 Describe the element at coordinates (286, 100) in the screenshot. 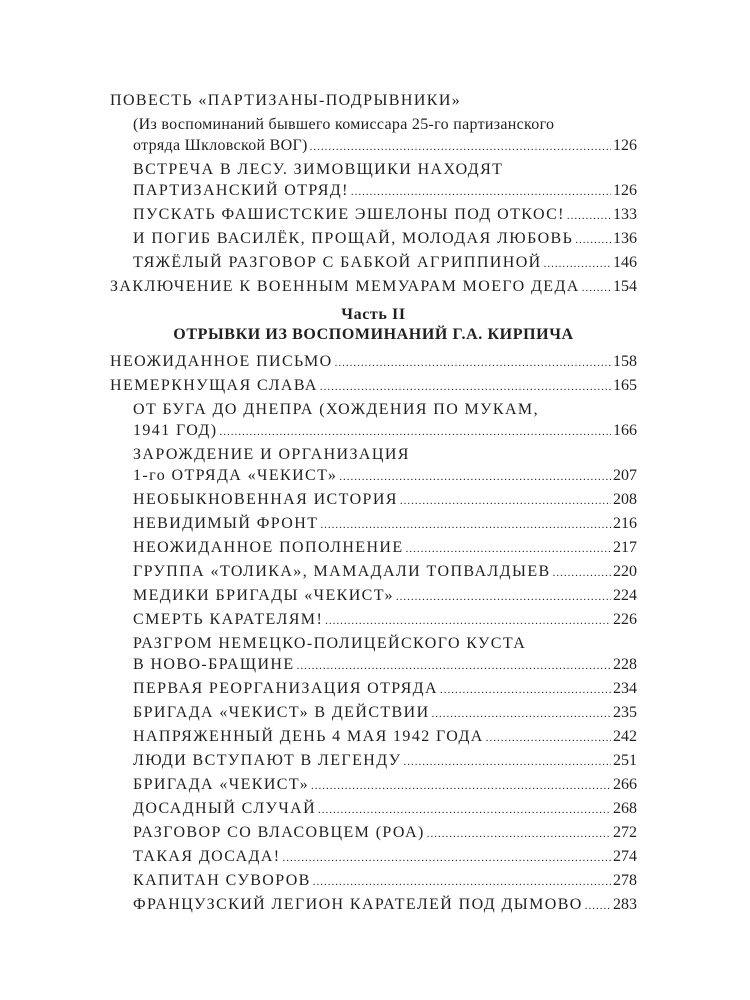

I see `toc-entry-title: ПОВЕСТЬ «ПАРТИЗАНЫ-ПОДРЫВНИКИ»` at that location.